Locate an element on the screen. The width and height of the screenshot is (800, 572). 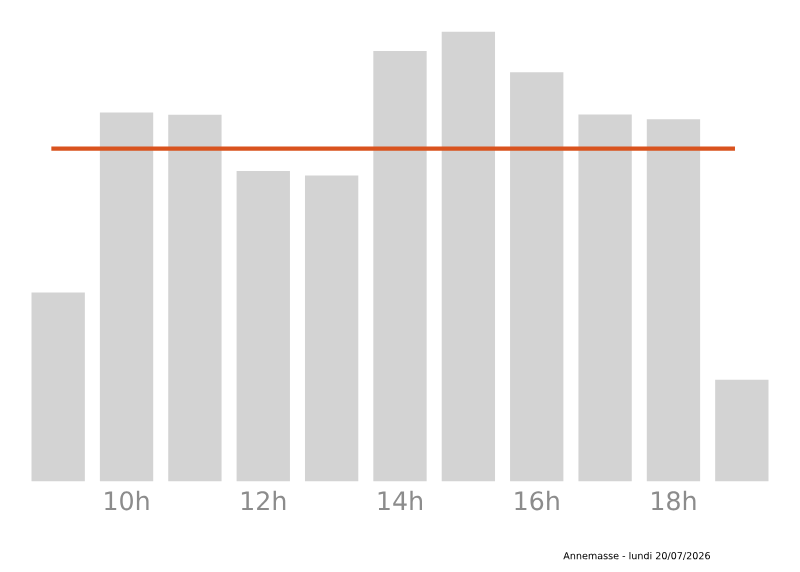
x-tick-label: 18h is located at coordinates (674, 500).